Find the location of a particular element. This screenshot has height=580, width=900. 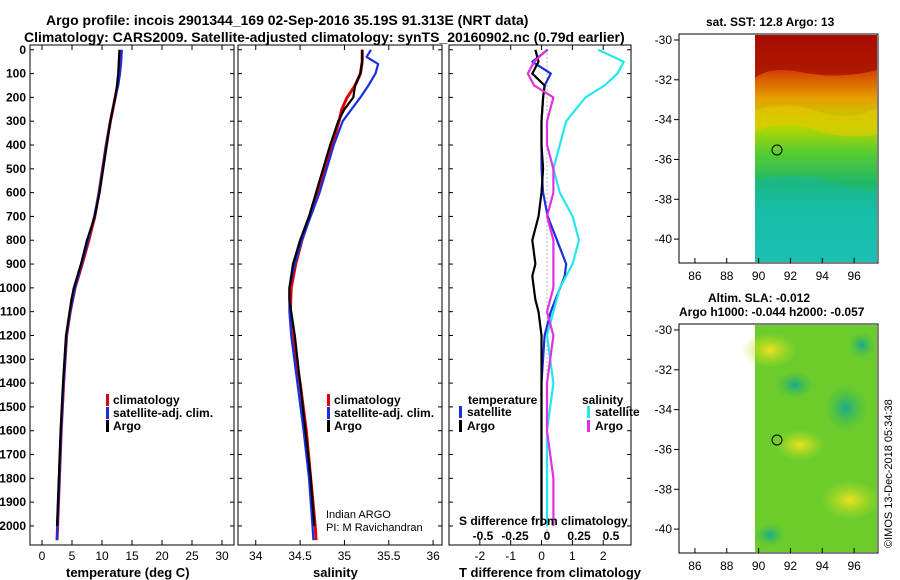

x-tick-label: -2 is located at coordinates (480, 556).